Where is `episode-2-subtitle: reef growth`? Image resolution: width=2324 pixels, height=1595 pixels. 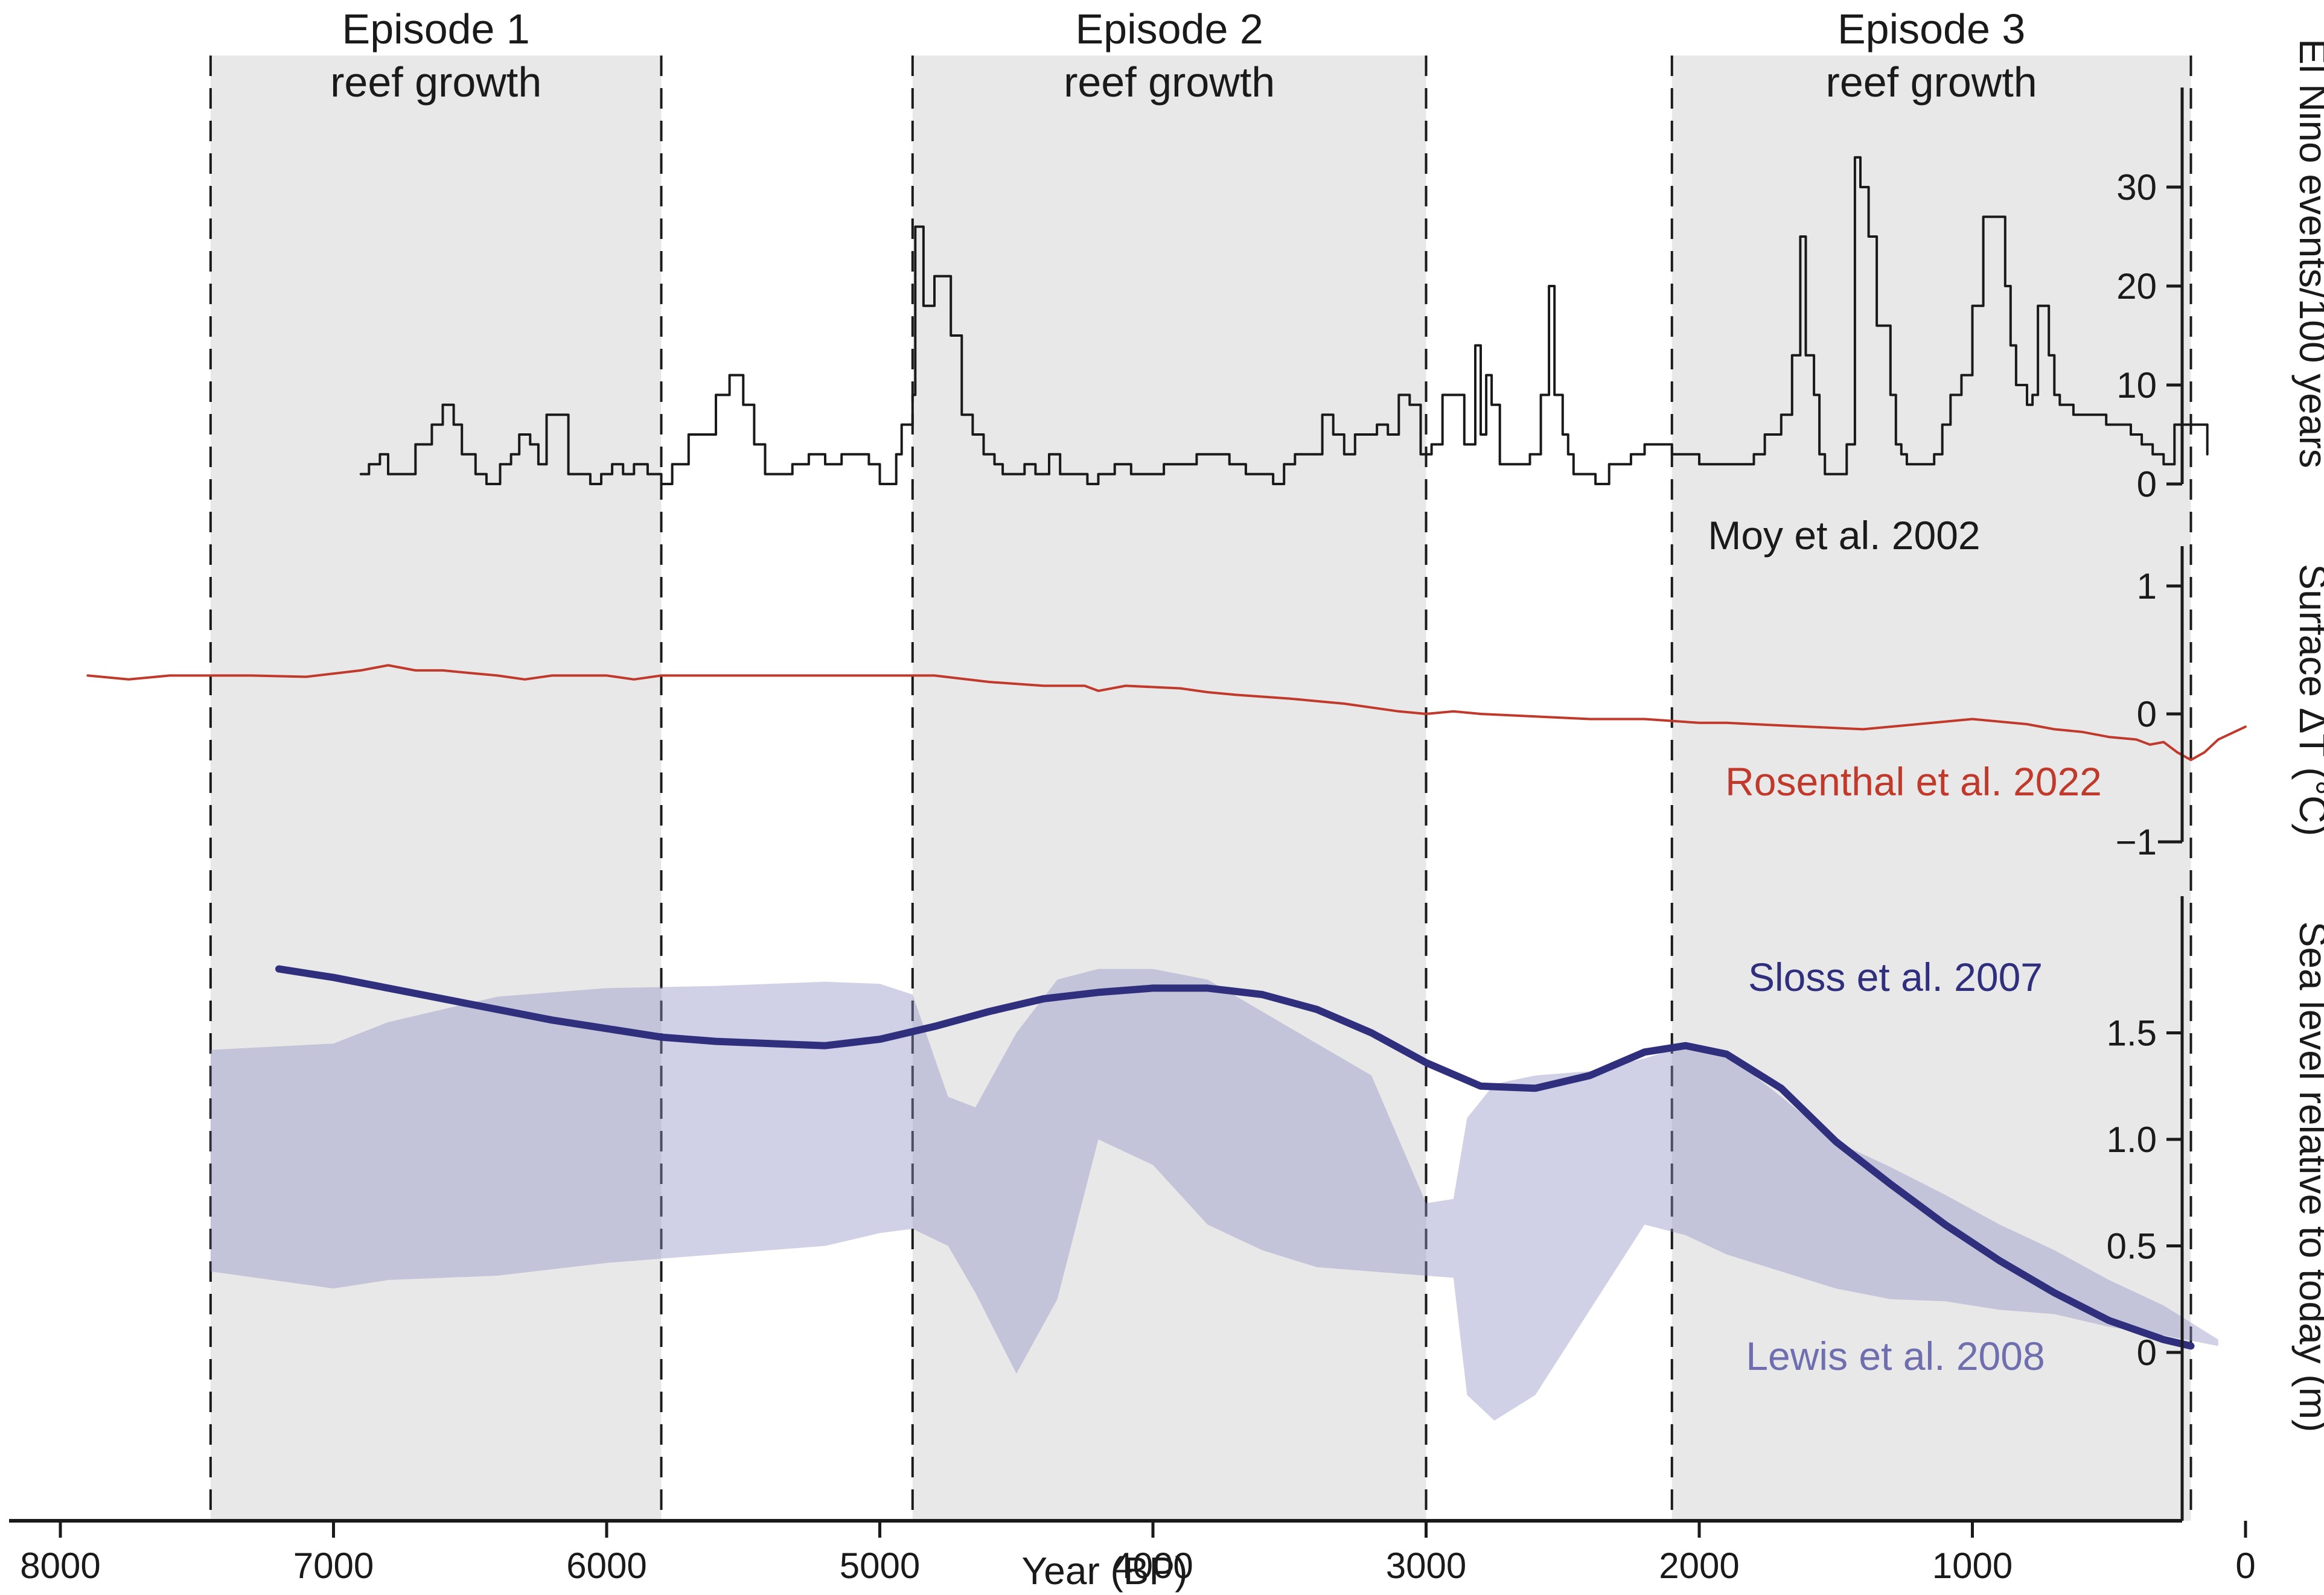 episode-2-subtitle: reef growth is located at coordinates (1169, 82).